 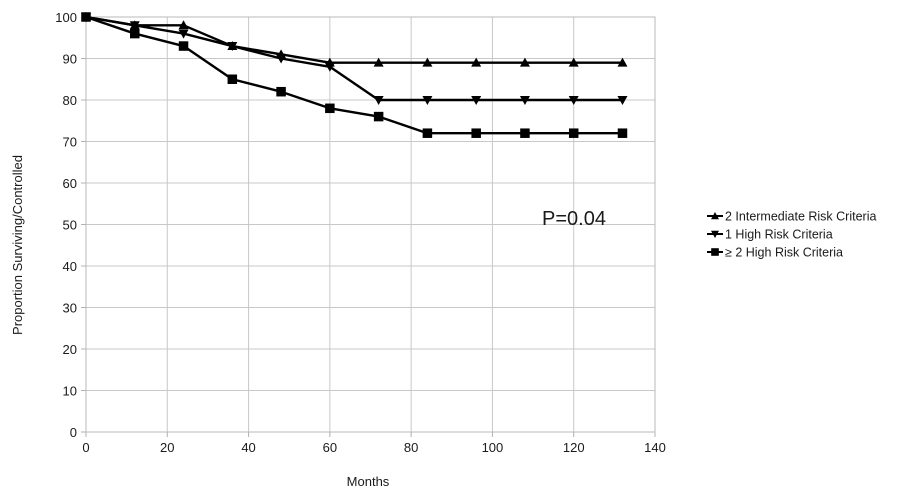 I want to click on y-tick-label: 0, so click(x=73, y=432).